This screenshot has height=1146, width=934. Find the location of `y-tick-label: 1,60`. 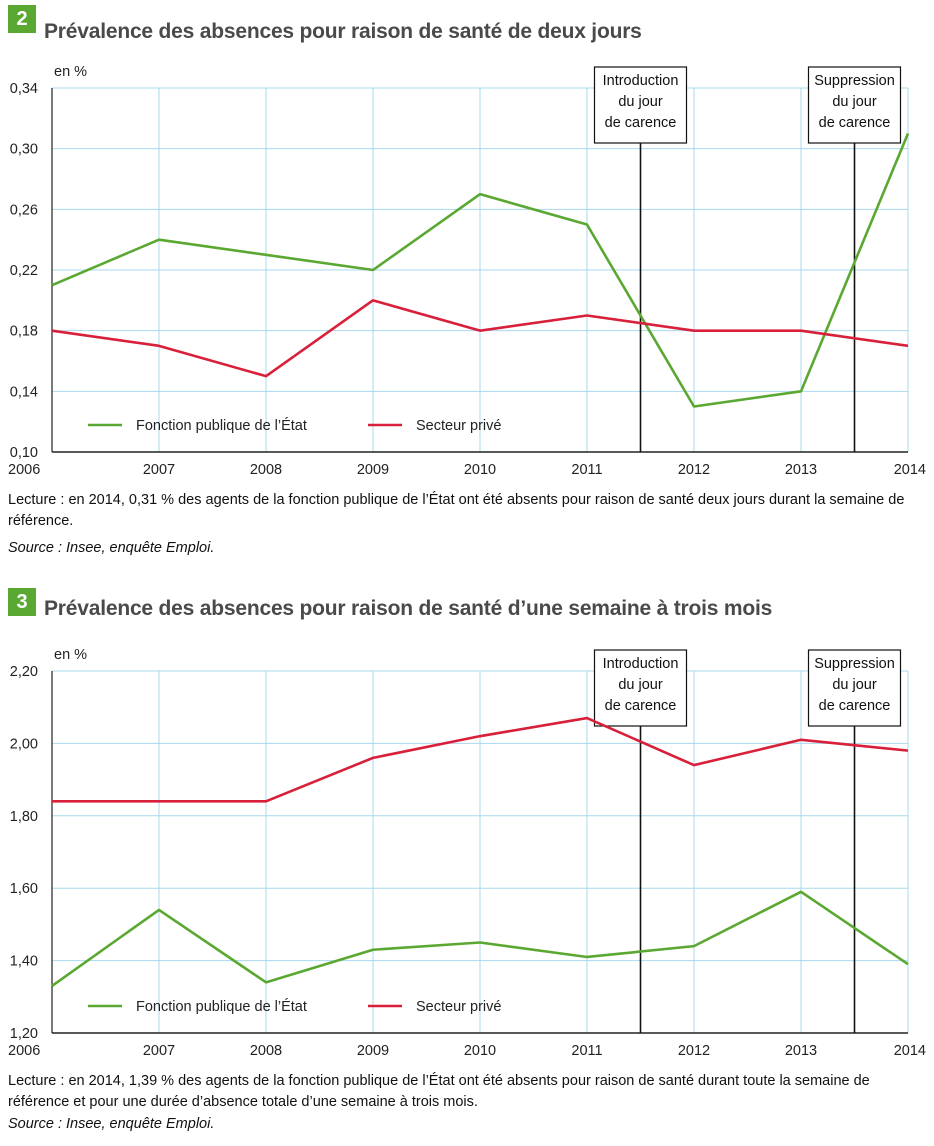

y-tick-label: 1,60 is located at coordinates (24, 889).